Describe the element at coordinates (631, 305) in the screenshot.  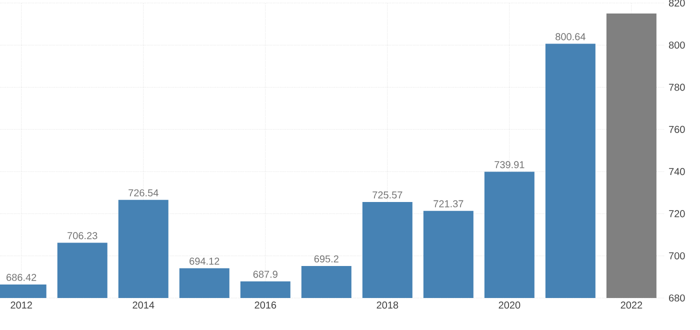
I see `x-tick-label: 2022` at that location.